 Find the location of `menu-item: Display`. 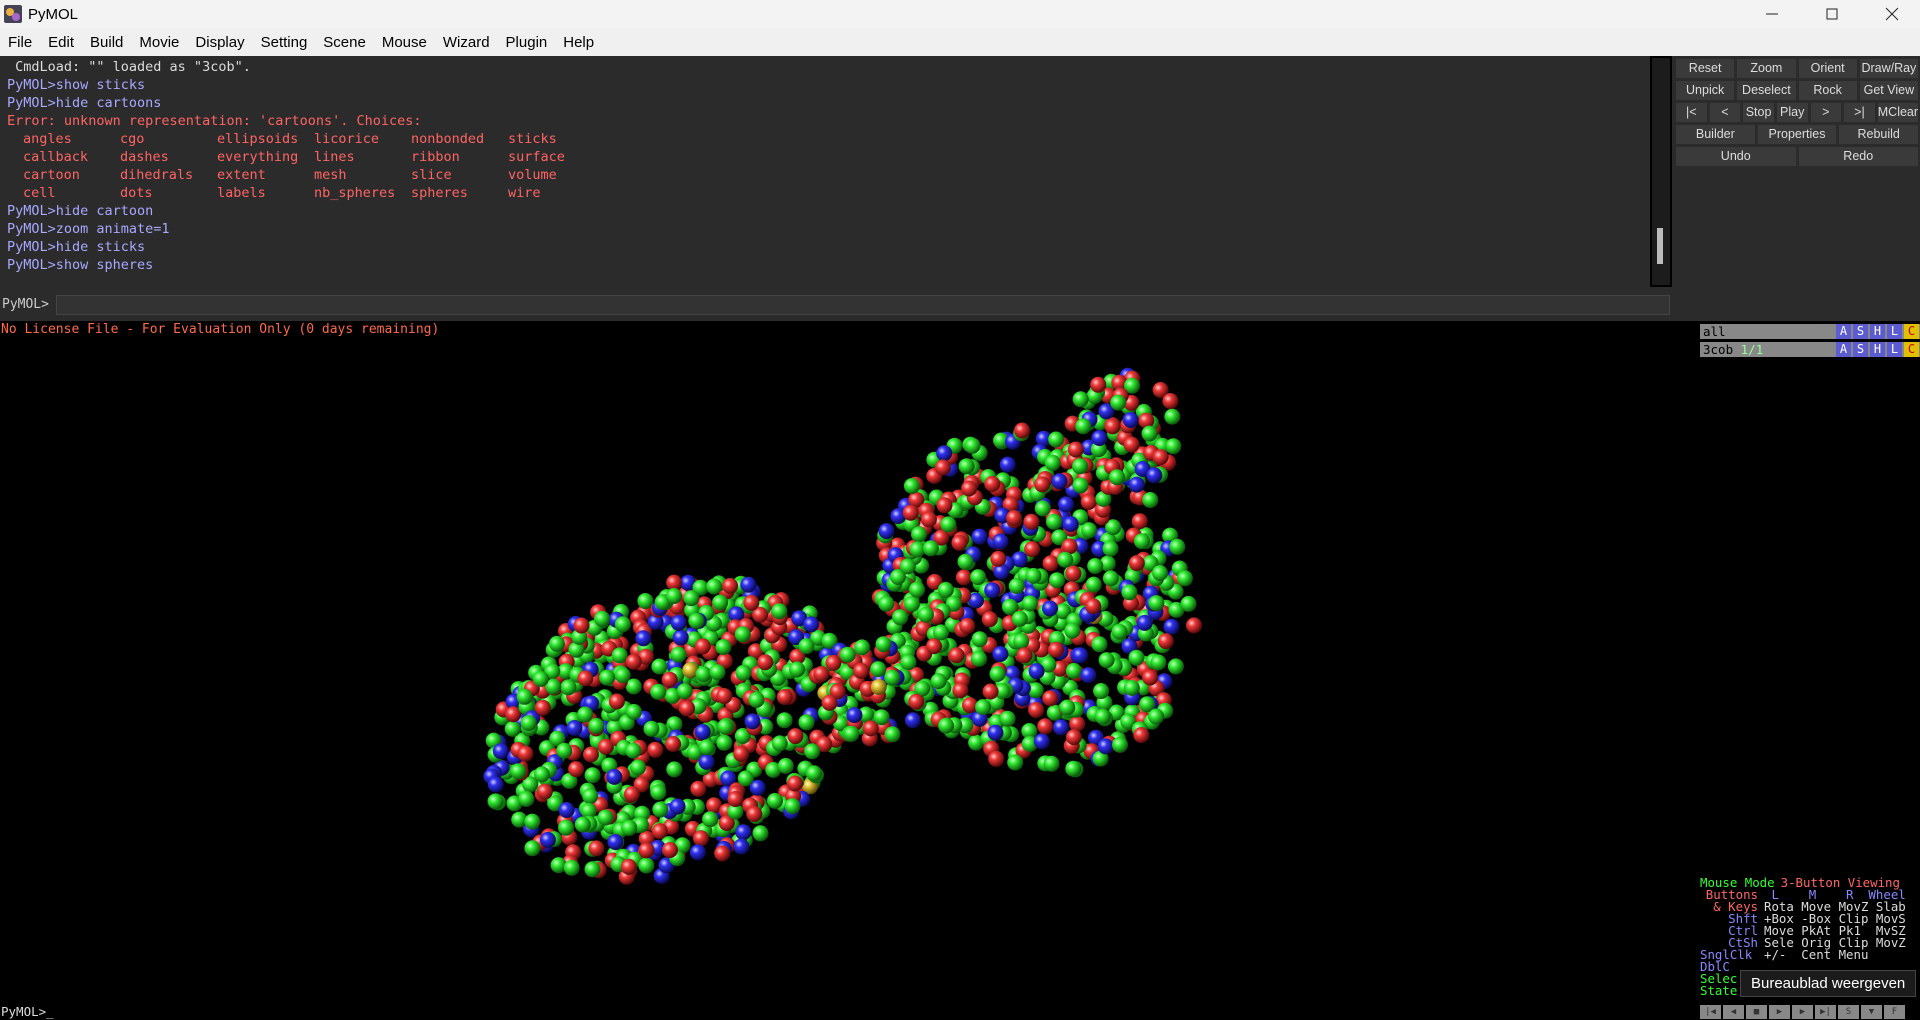

menu-item: Display is located at coordinates (220, 42).